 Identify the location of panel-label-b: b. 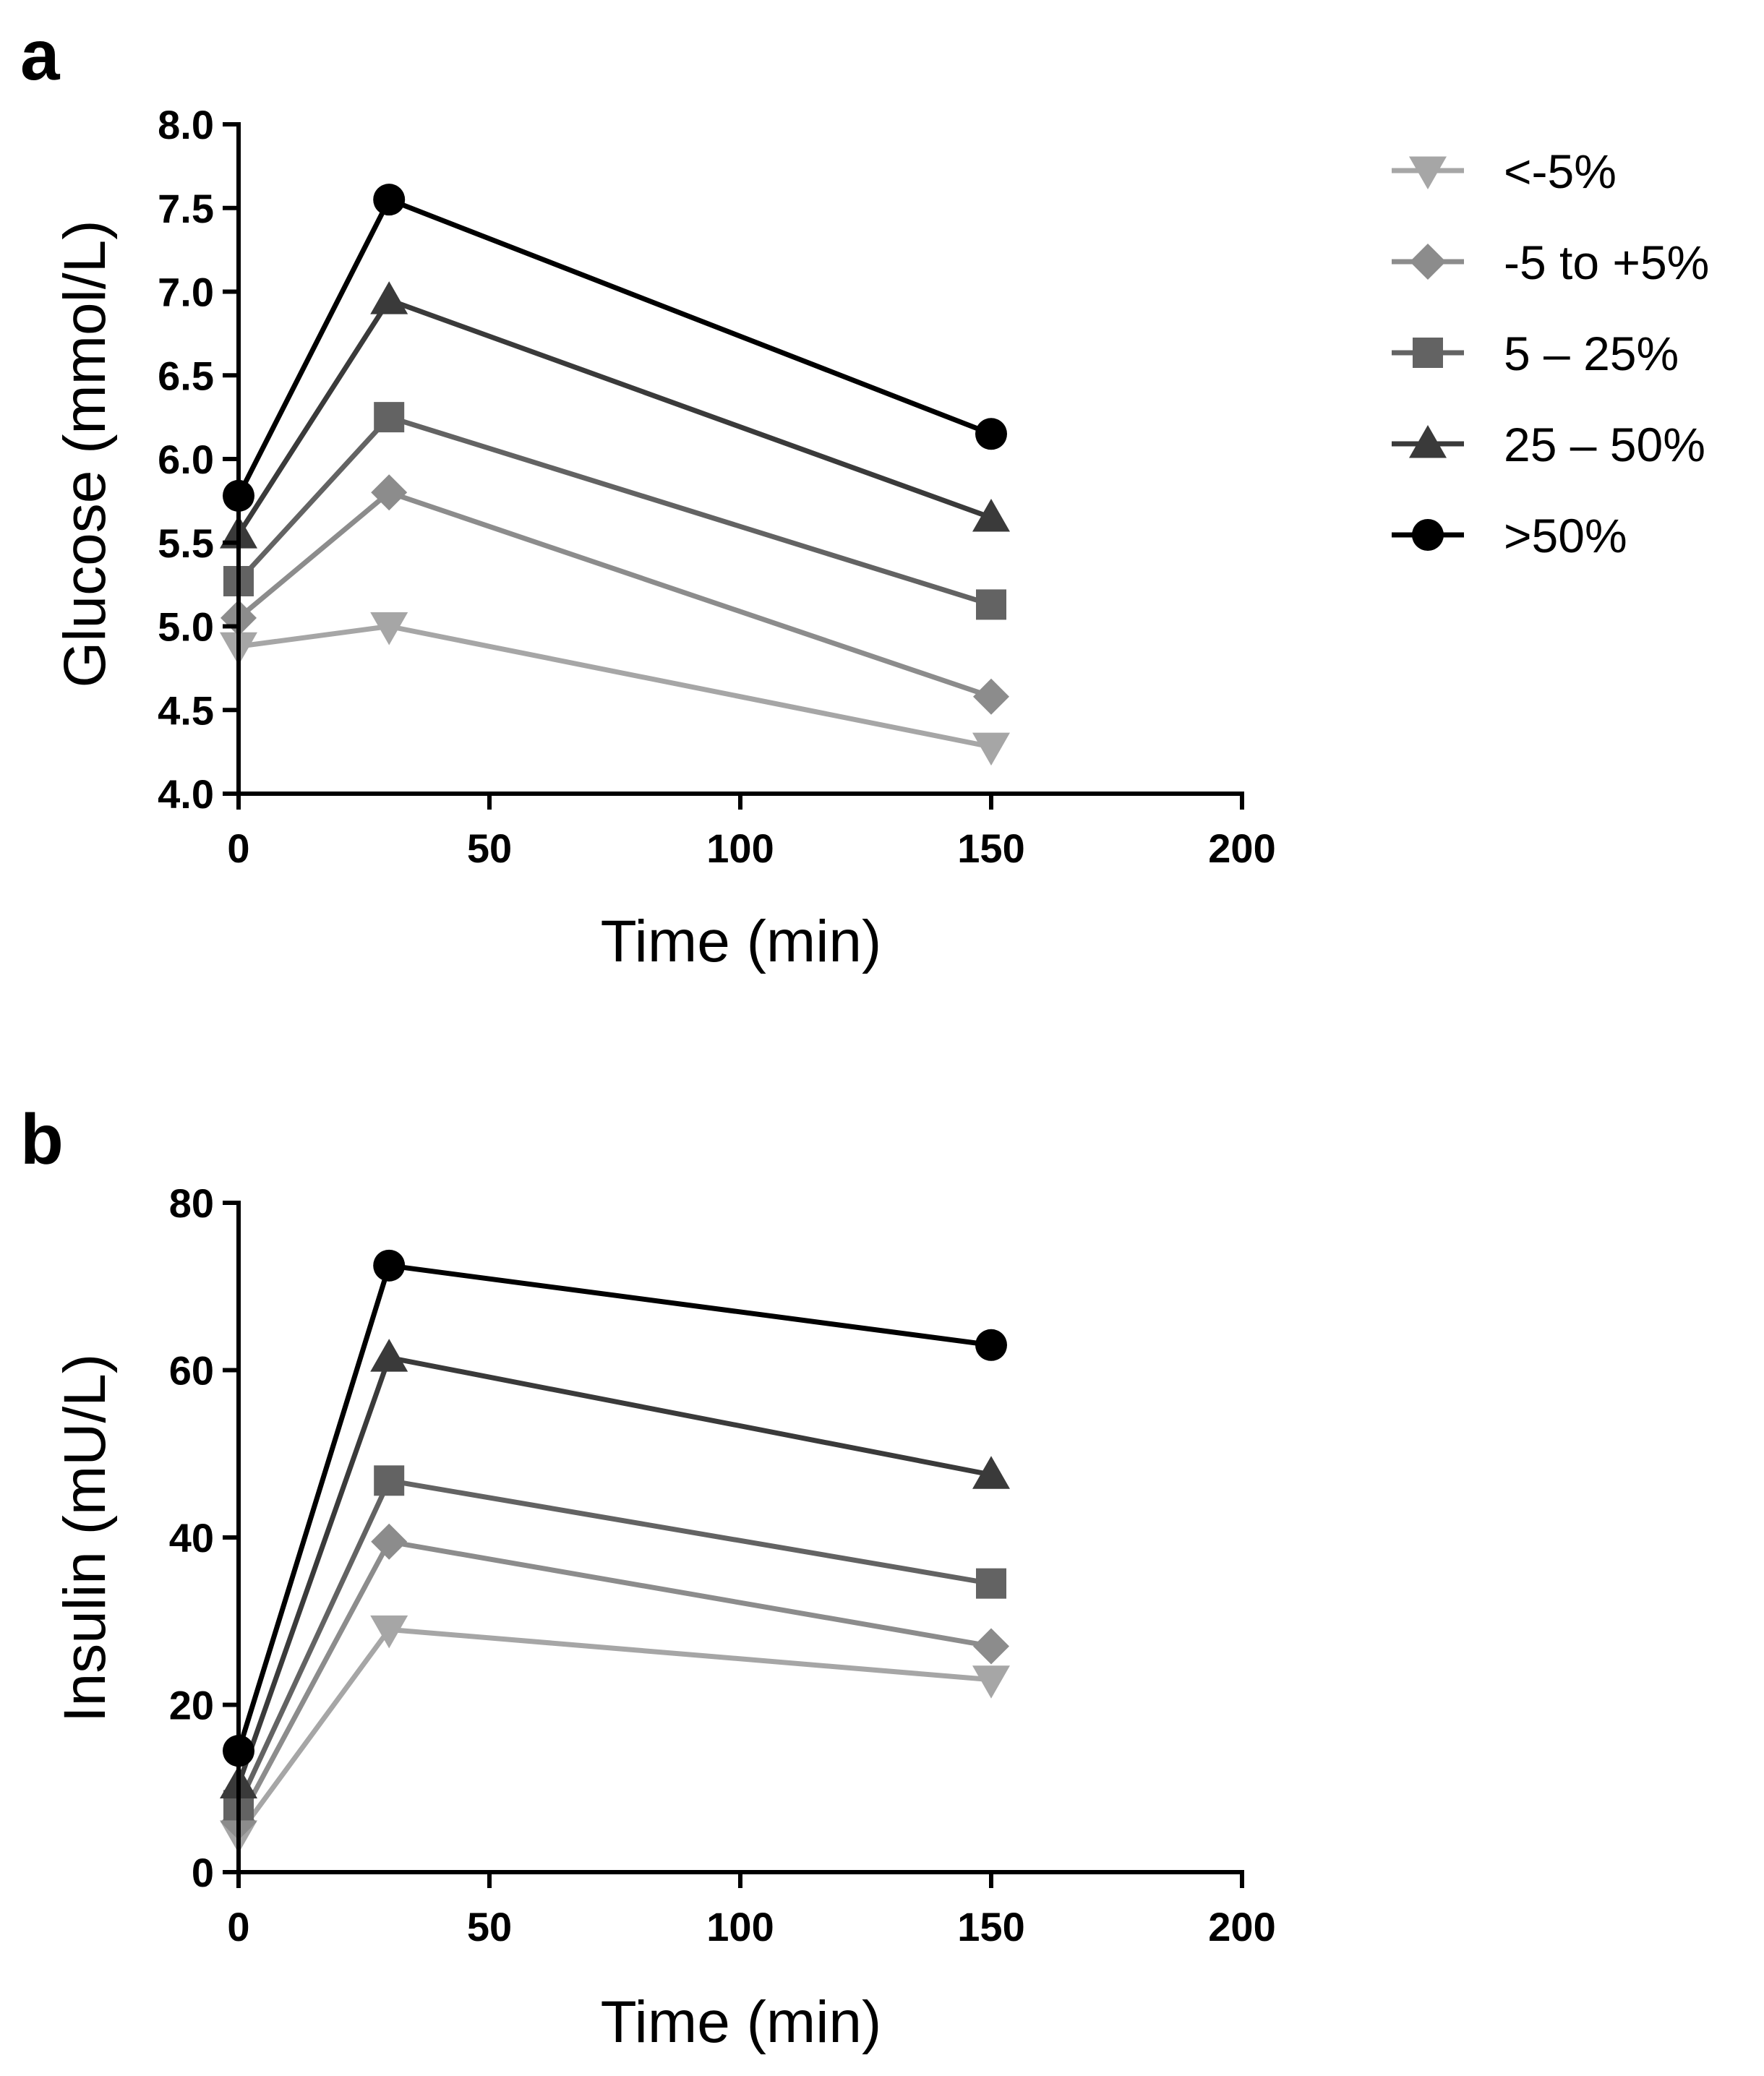
(42, 1139).